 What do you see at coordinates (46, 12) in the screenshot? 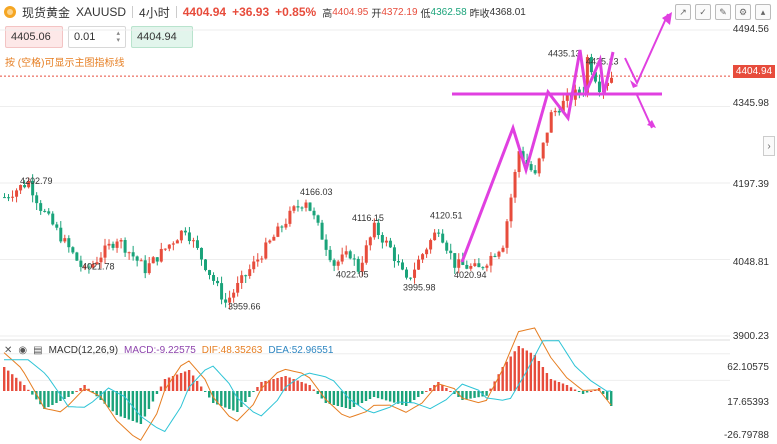
I see `instrument-name: 现货黄金` at bounding box center [46, 12].